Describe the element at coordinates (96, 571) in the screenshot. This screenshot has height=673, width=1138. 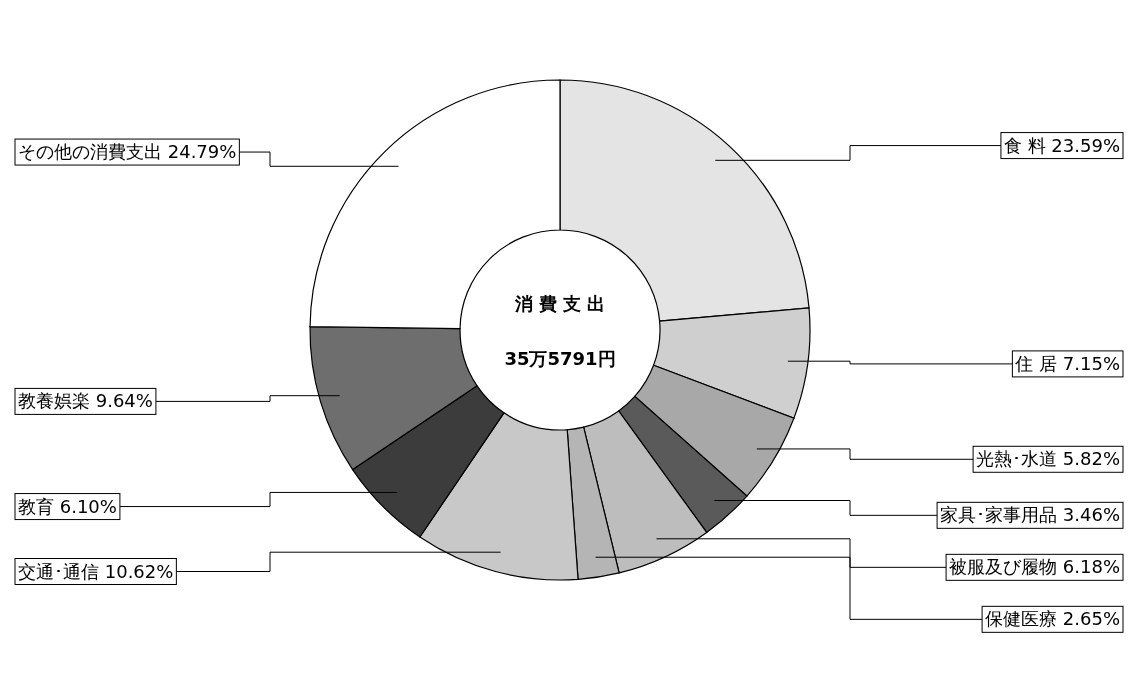
I see `slice-label: 交通･通信 10.62%` at that location.